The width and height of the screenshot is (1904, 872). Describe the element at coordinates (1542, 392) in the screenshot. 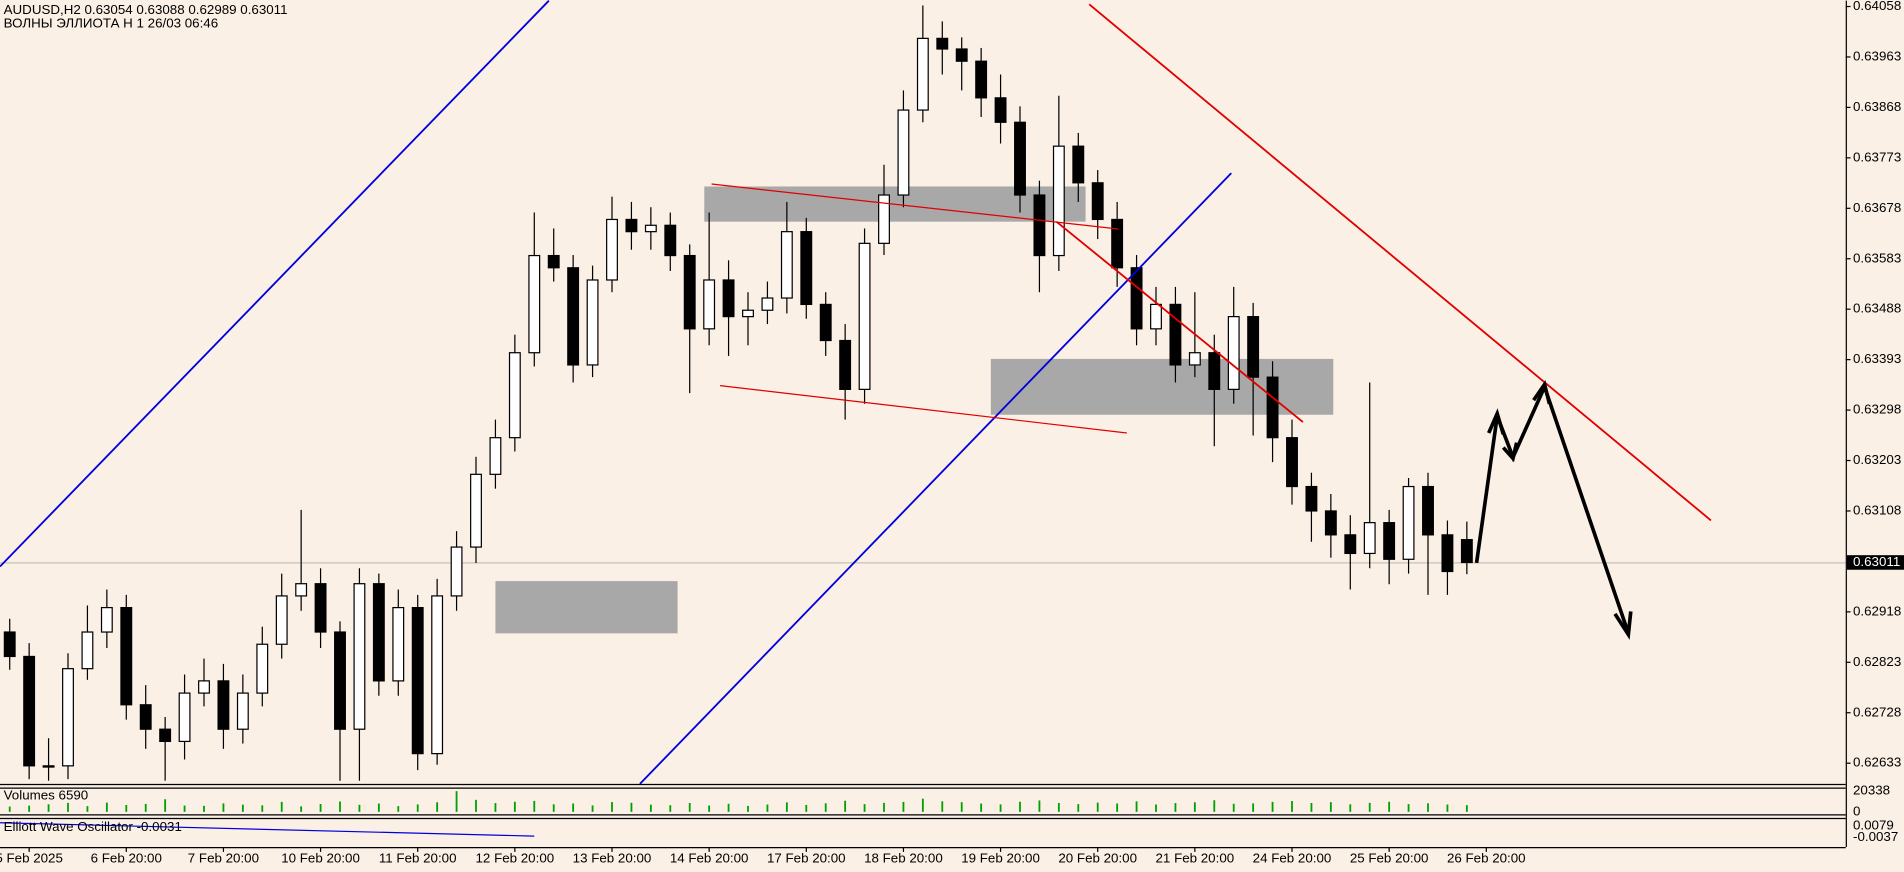

I see `arrow-head` at that location.